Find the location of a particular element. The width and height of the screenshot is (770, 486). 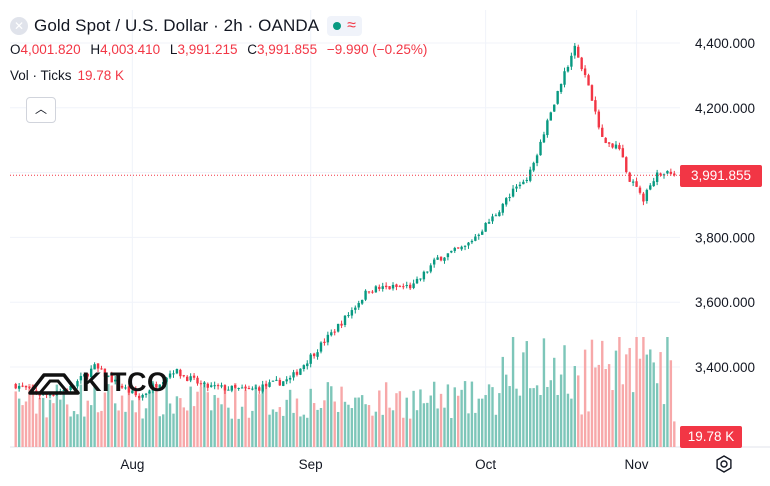

kitco-logo-icon is located at coordinates (54, 383).